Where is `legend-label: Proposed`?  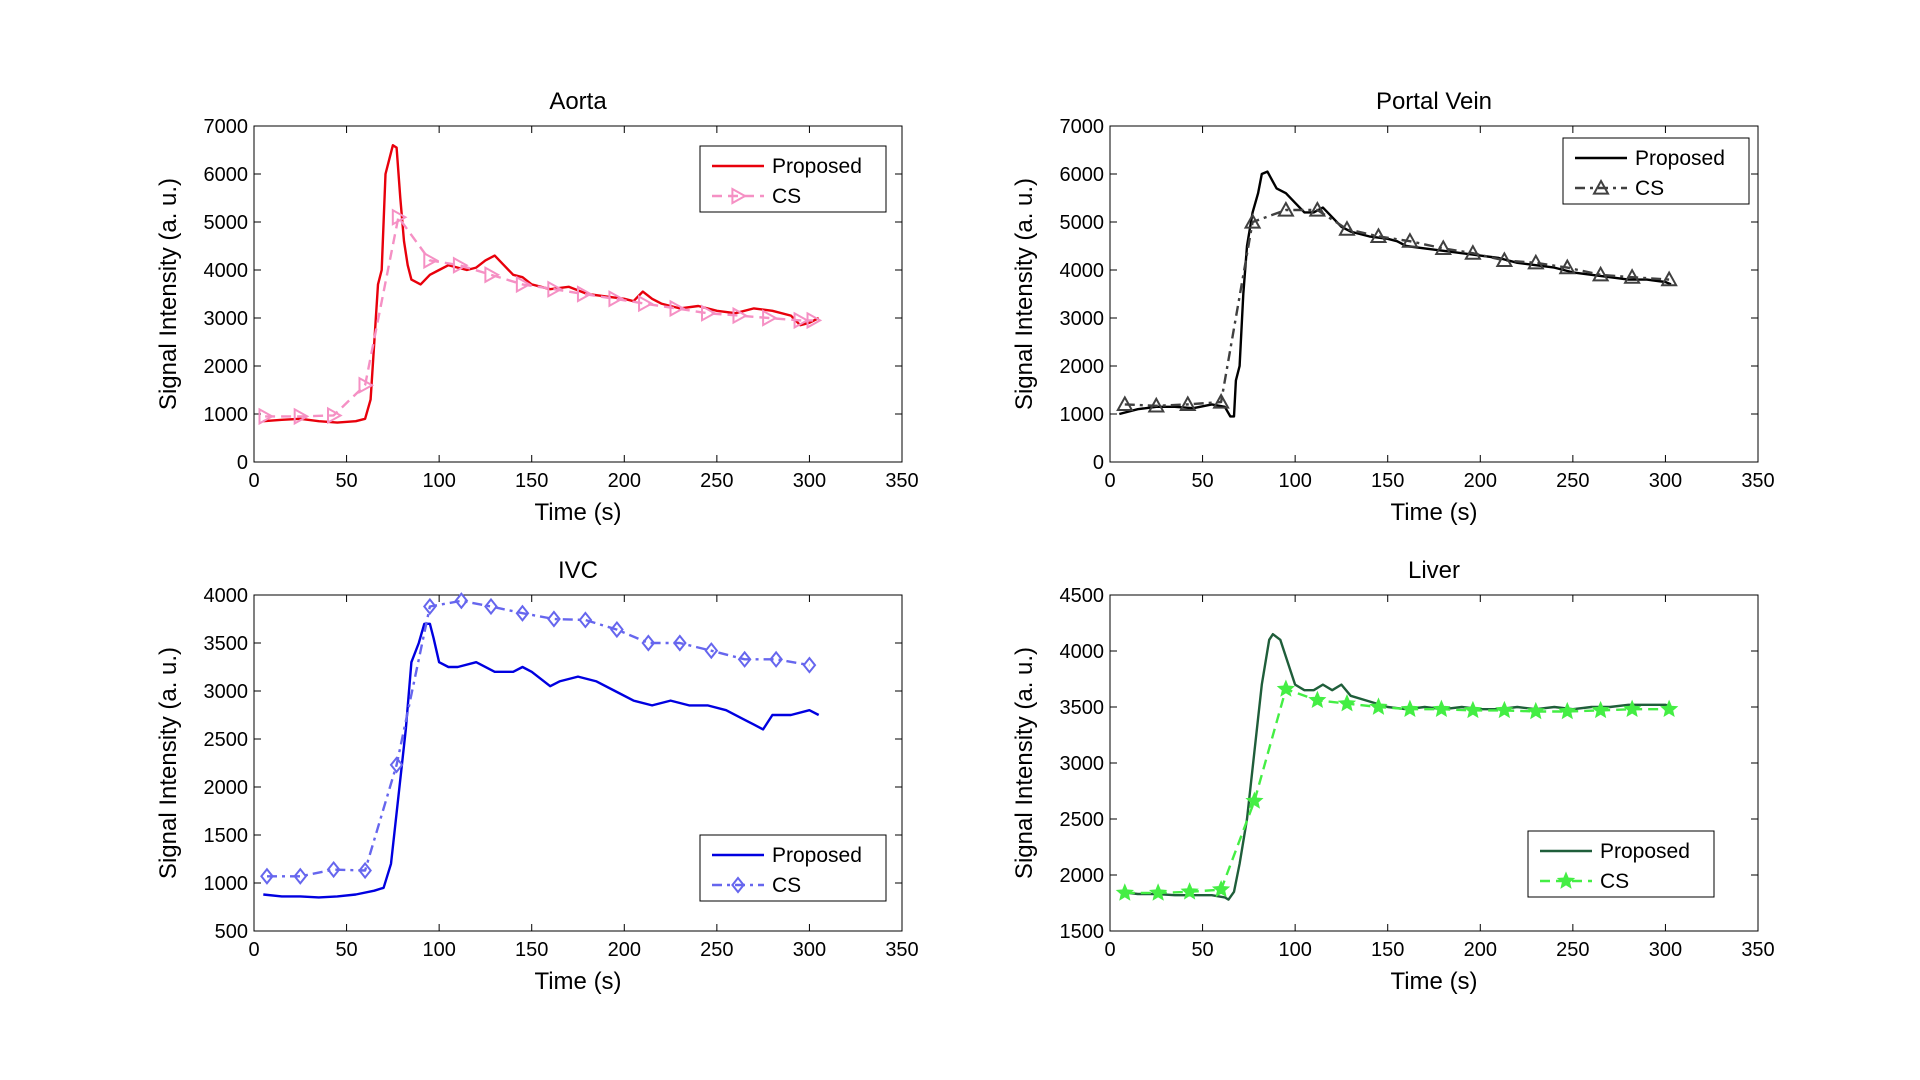 legend-label: Proposed is located at coordinates (1680, 158).